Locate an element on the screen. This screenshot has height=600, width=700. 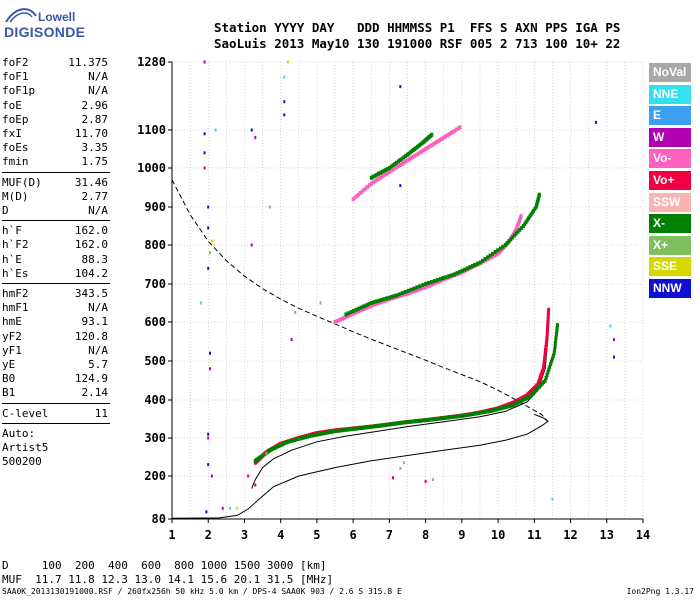
param-label: foE is located at coordinates (12, 105).